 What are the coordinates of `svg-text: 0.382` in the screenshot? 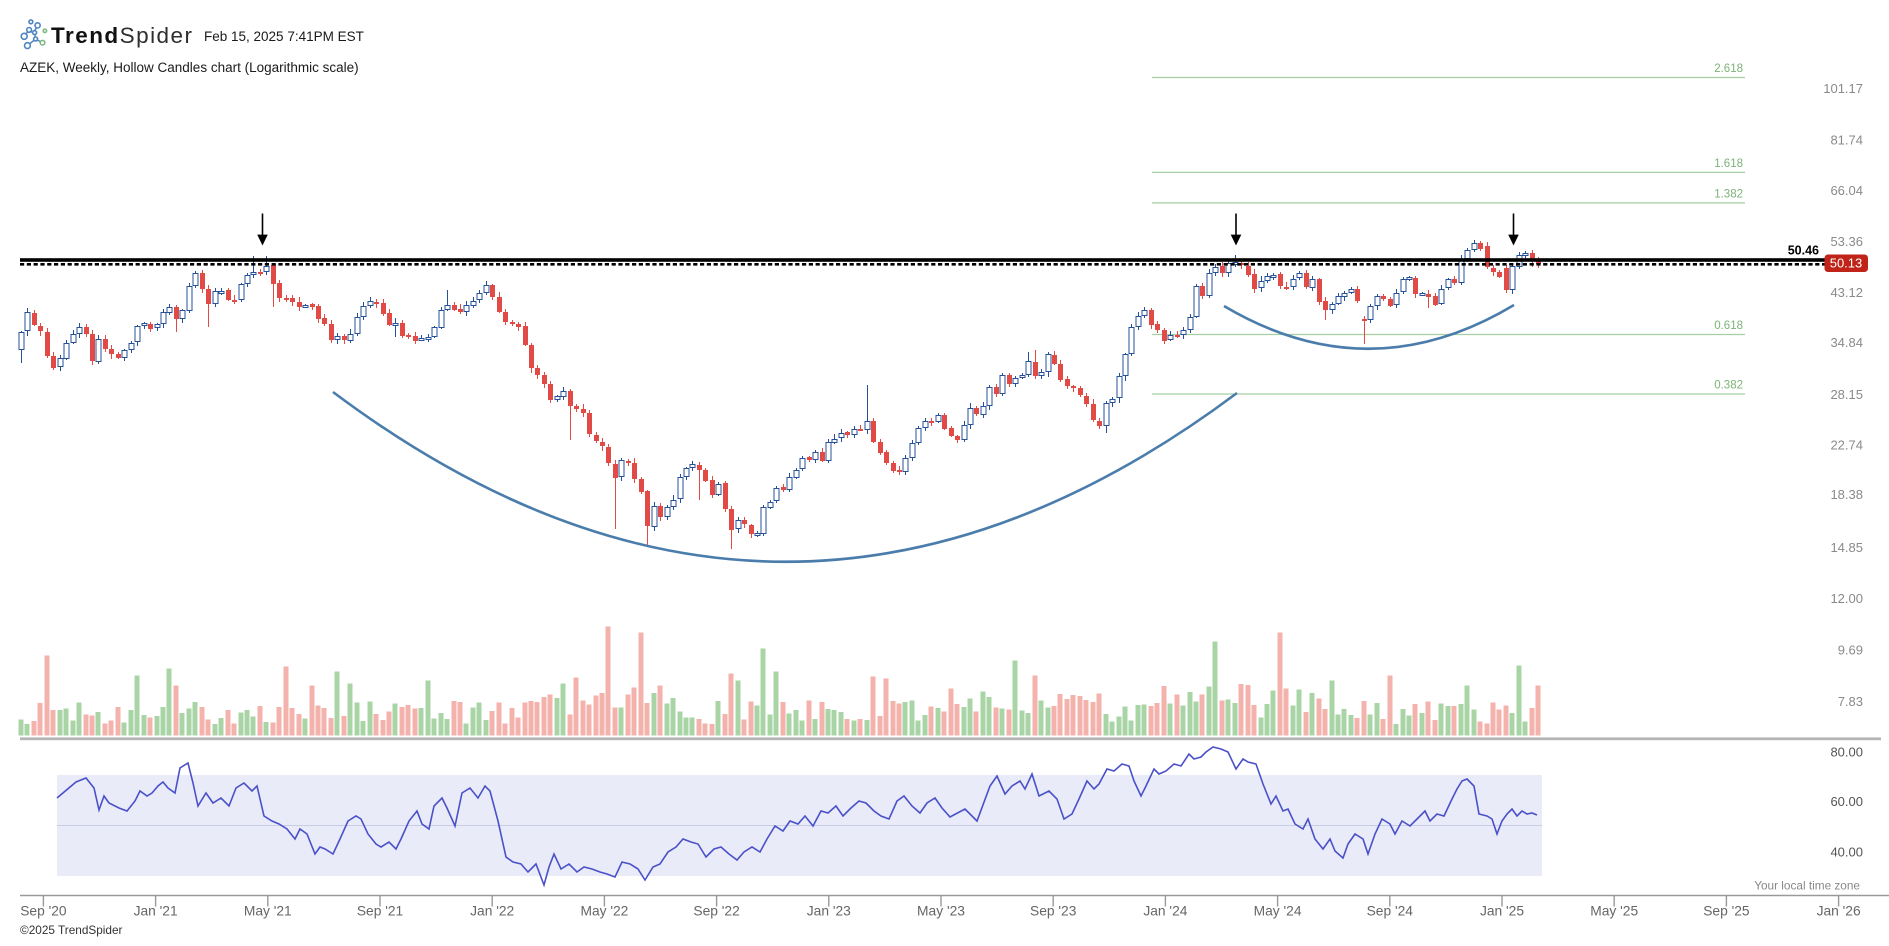 It's located at (1728, 386).